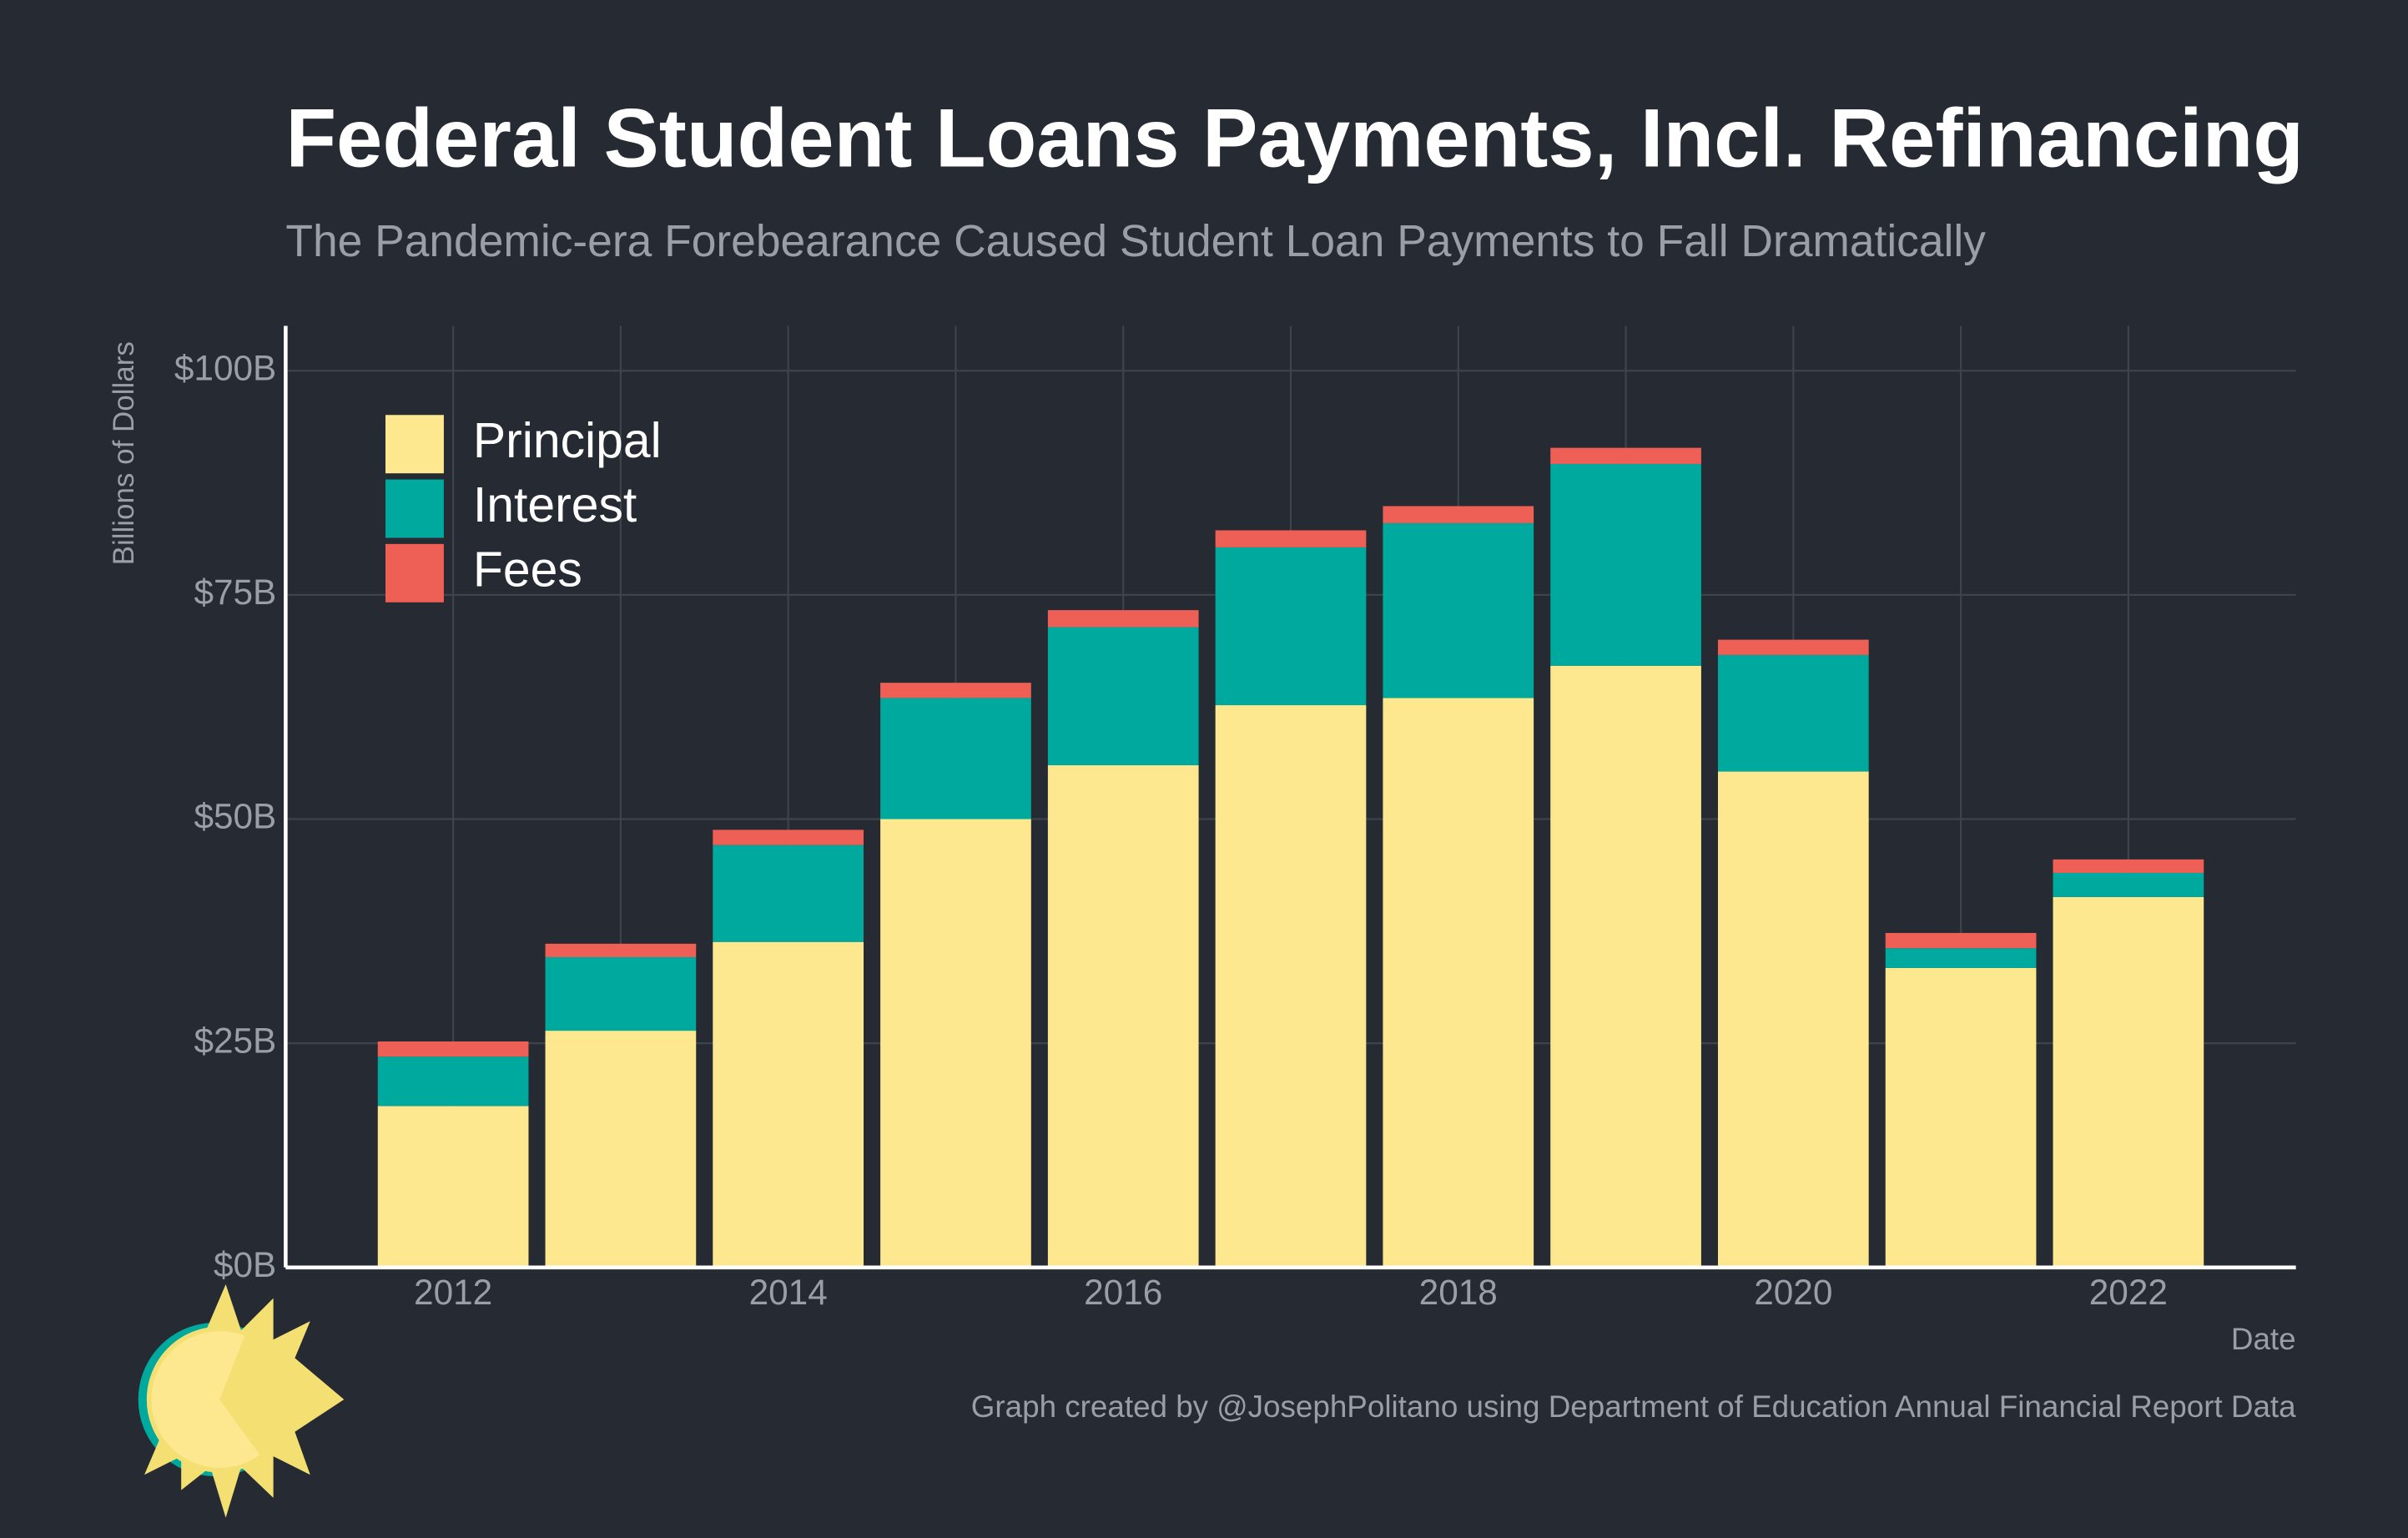  I want to click on x-tick-label: 2014, so click(788, 1292).